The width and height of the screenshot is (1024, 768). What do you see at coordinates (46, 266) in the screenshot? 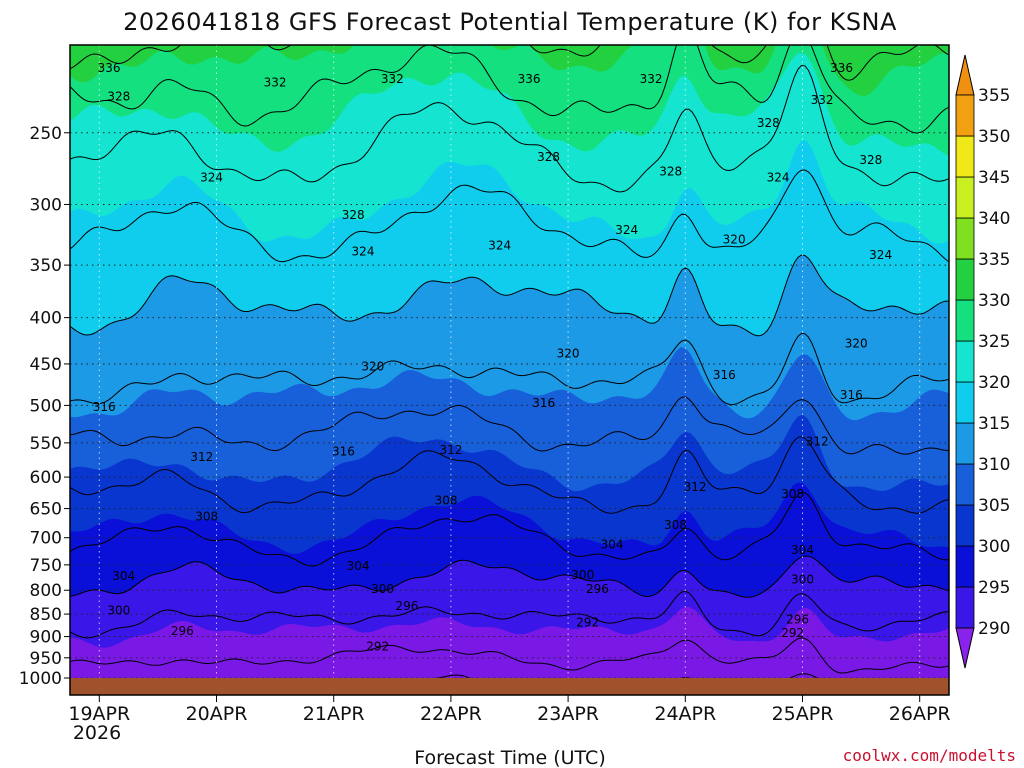
I see `y-tick-label: 350` at bounding box center [46, 266].